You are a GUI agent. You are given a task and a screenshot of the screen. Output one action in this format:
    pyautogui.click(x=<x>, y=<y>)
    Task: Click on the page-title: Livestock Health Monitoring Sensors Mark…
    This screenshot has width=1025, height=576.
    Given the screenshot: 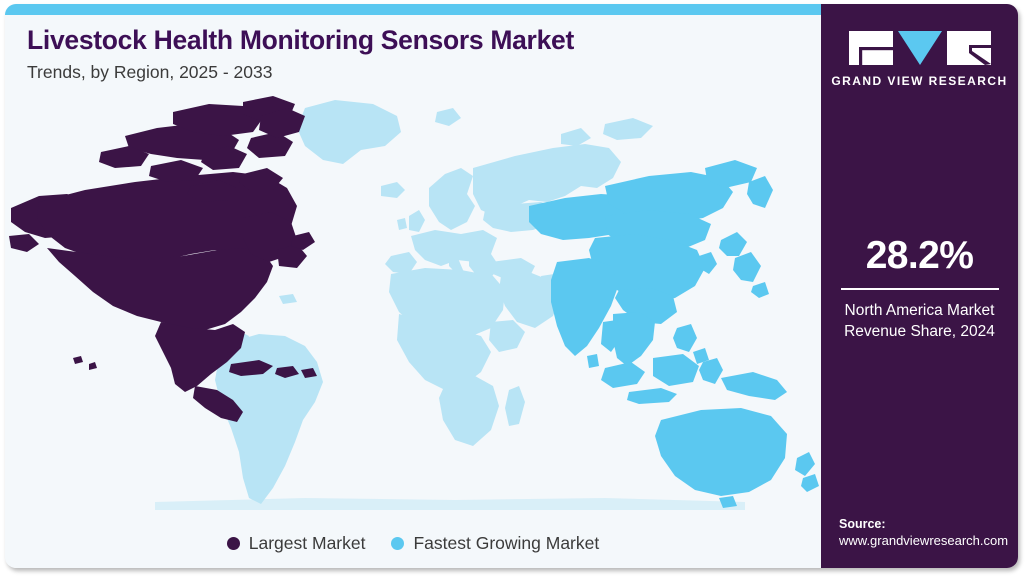 What is the action you would take?
    pyautogui.click(x=300, y=40)
    